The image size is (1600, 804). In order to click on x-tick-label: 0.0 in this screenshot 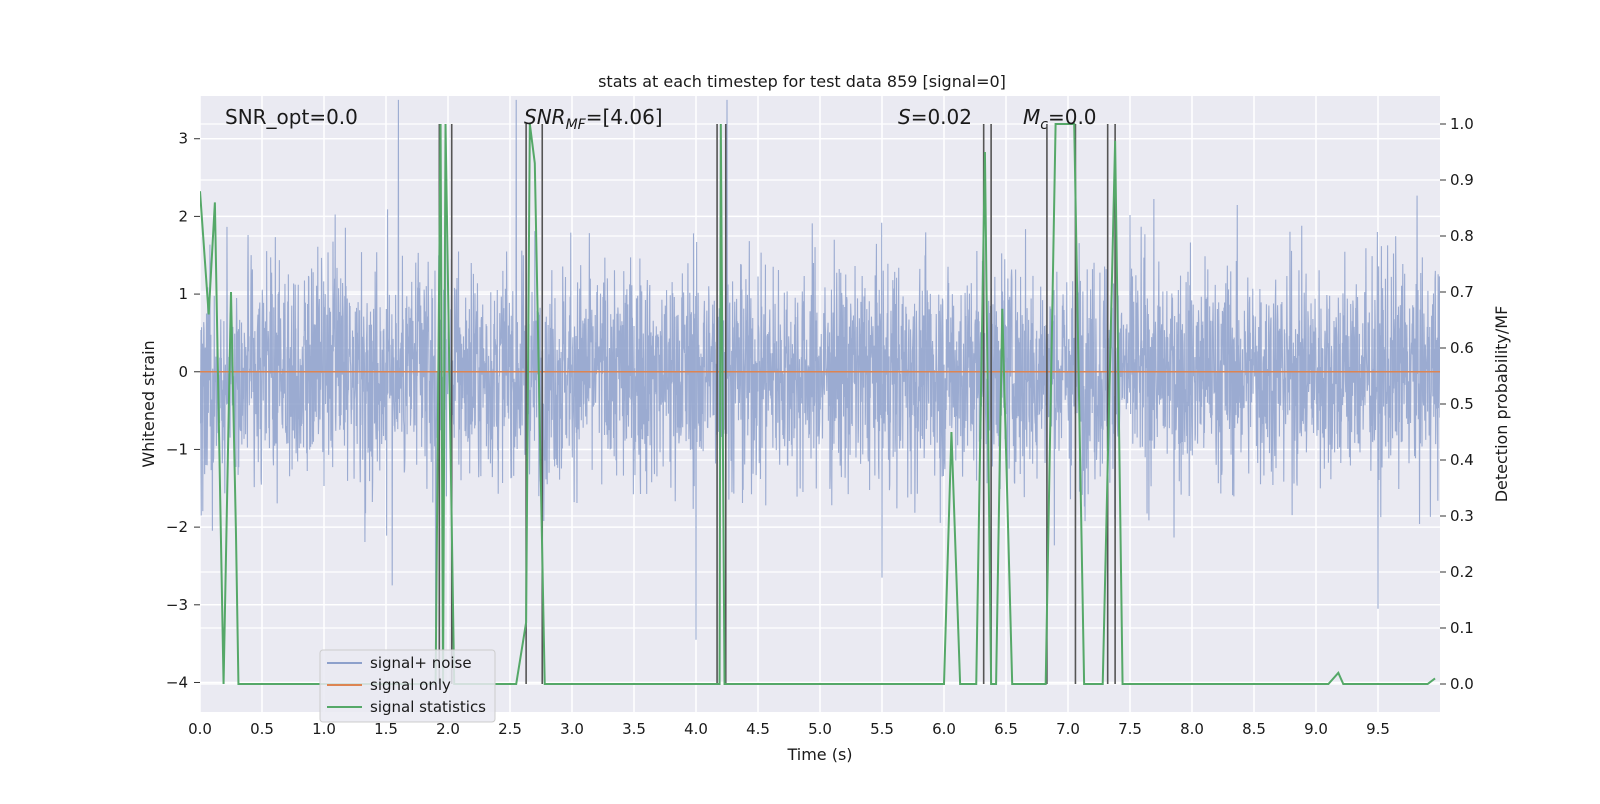, I will do `click(200, 729)`.